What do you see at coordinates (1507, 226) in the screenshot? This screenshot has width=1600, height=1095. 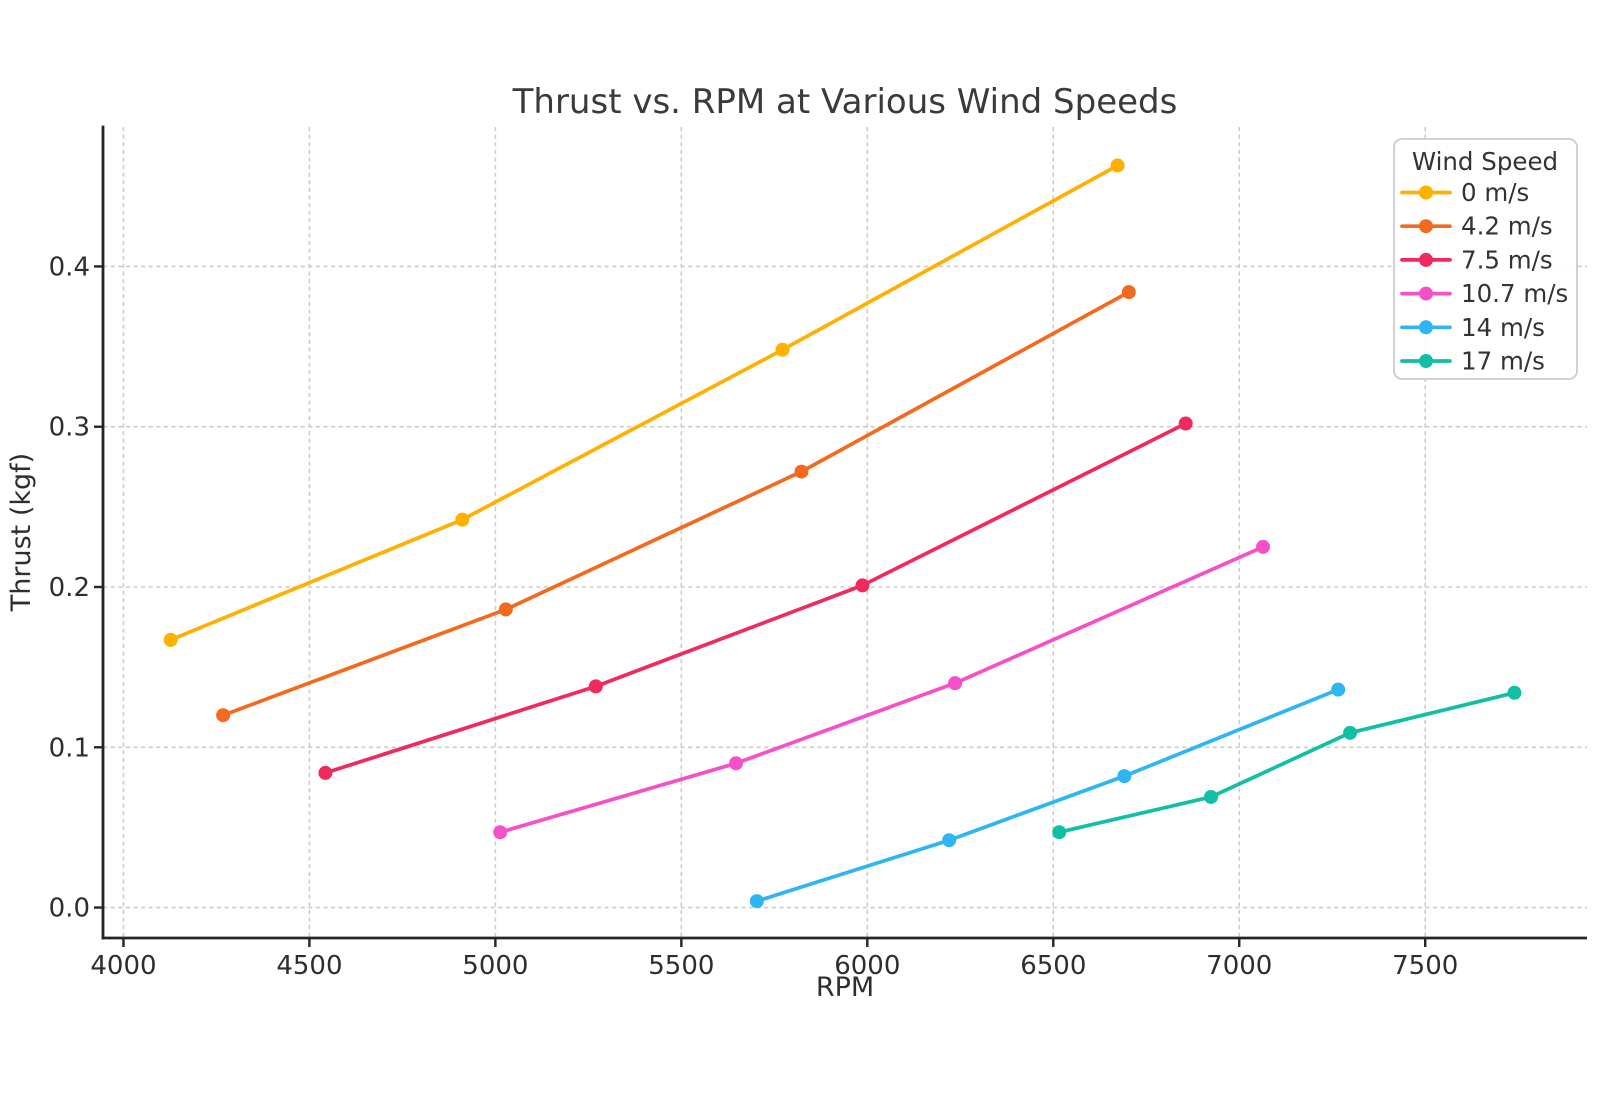 I see `legend-label: 4.2 m/s` at bounding box center [1507, 226].